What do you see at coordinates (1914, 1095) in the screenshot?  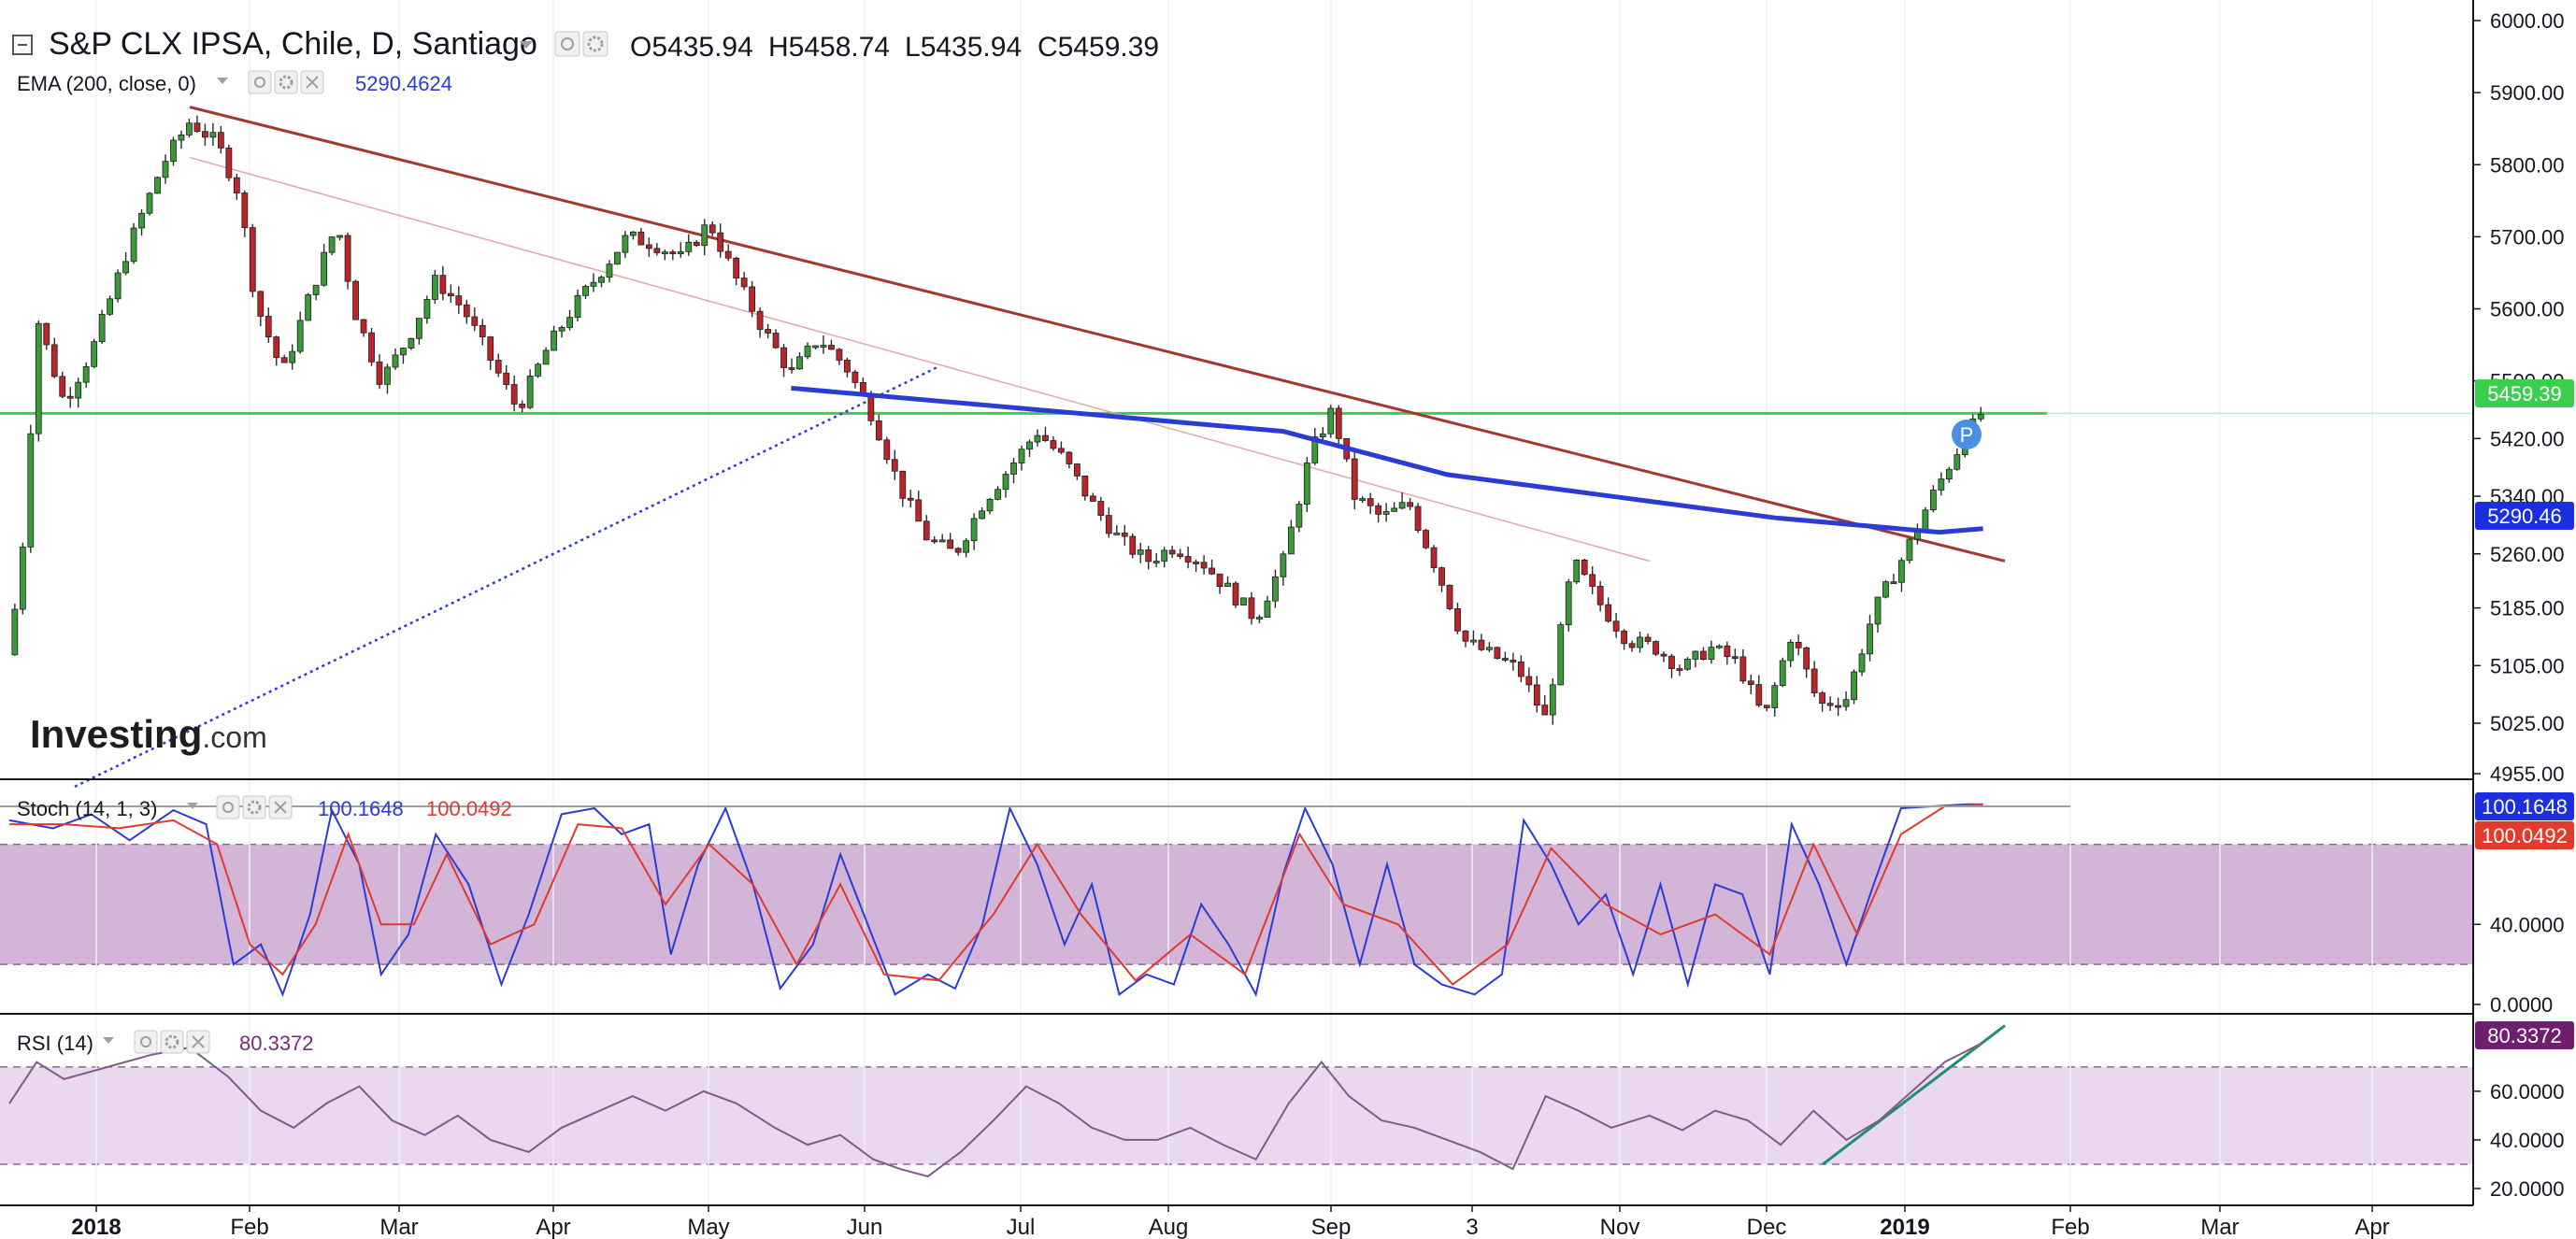 I see `rsi-trend-line` at bounding box center [1914, 1095].